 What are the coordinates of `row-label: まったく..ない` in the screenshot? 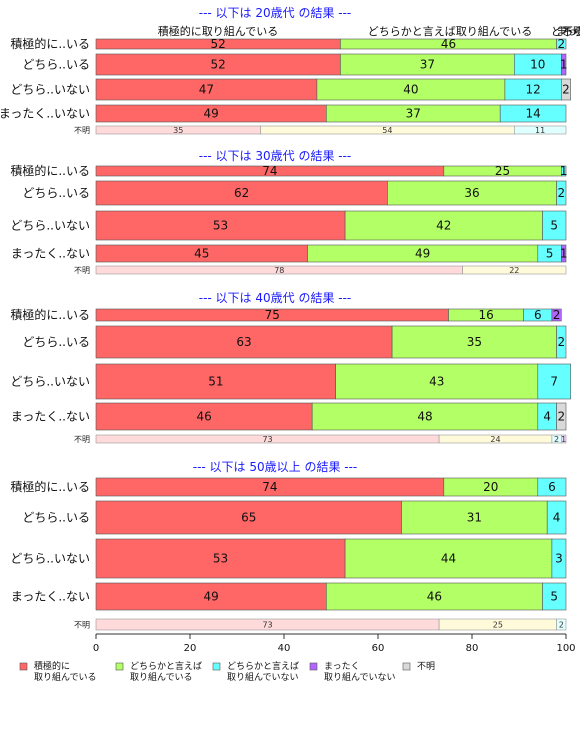 It's located at (50, 417).